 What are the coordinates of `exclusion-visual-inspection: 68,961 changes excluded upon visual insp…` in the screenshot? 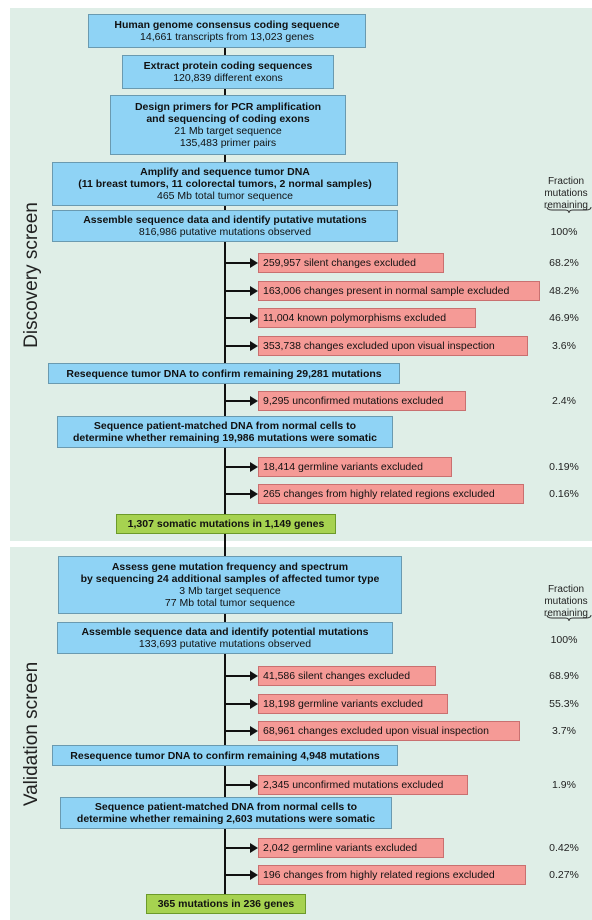 It's located at (389, 731).